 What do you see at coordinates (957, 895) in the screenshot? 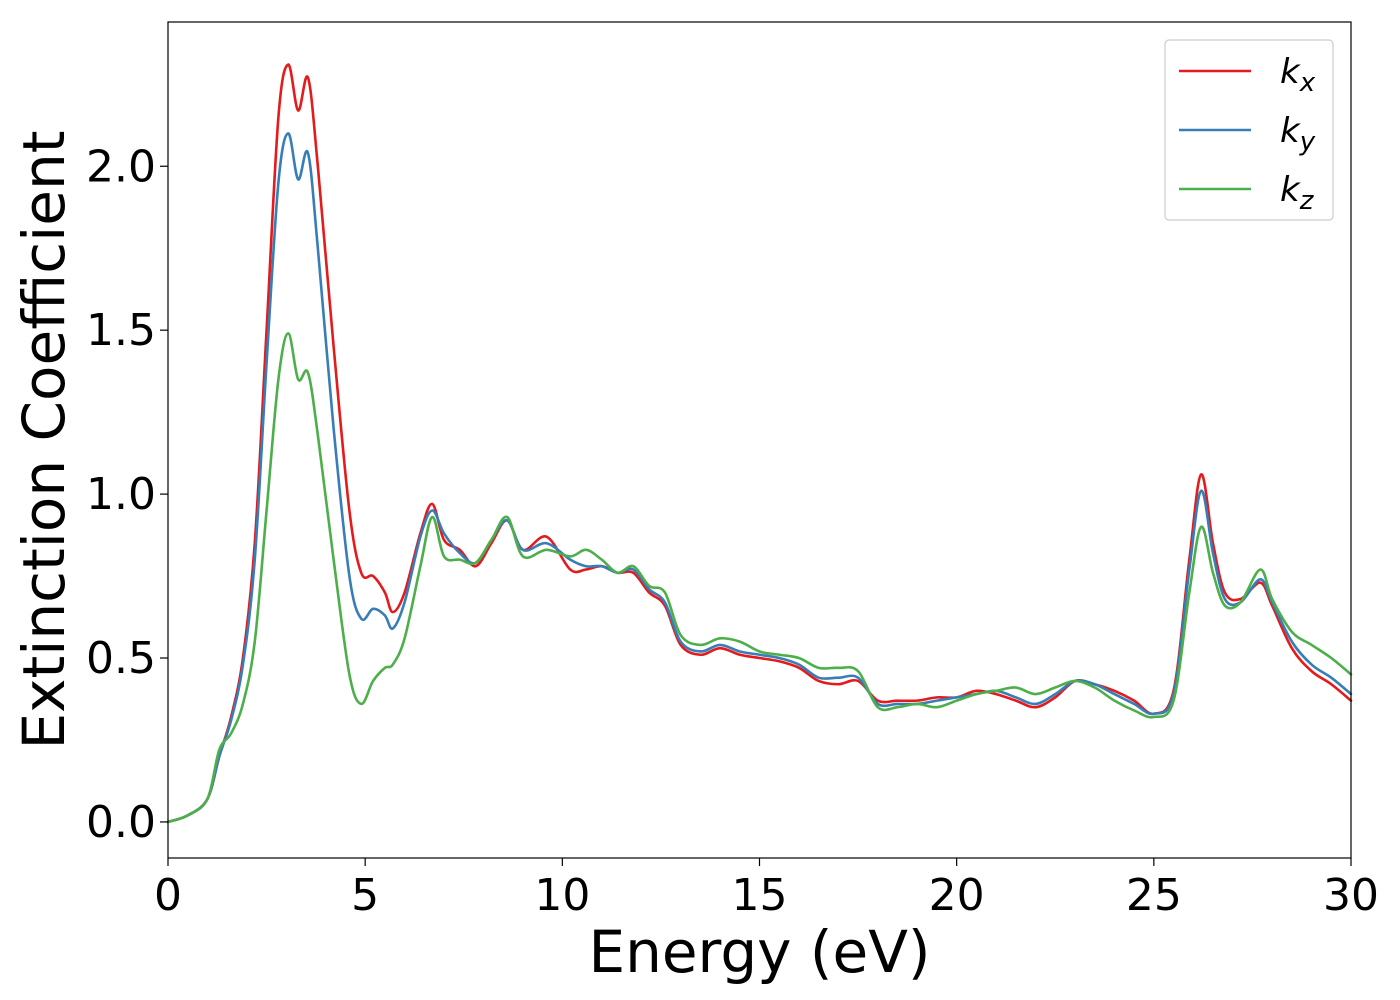
I see `x-tick-label: 20` at bounding box center [957, 895].